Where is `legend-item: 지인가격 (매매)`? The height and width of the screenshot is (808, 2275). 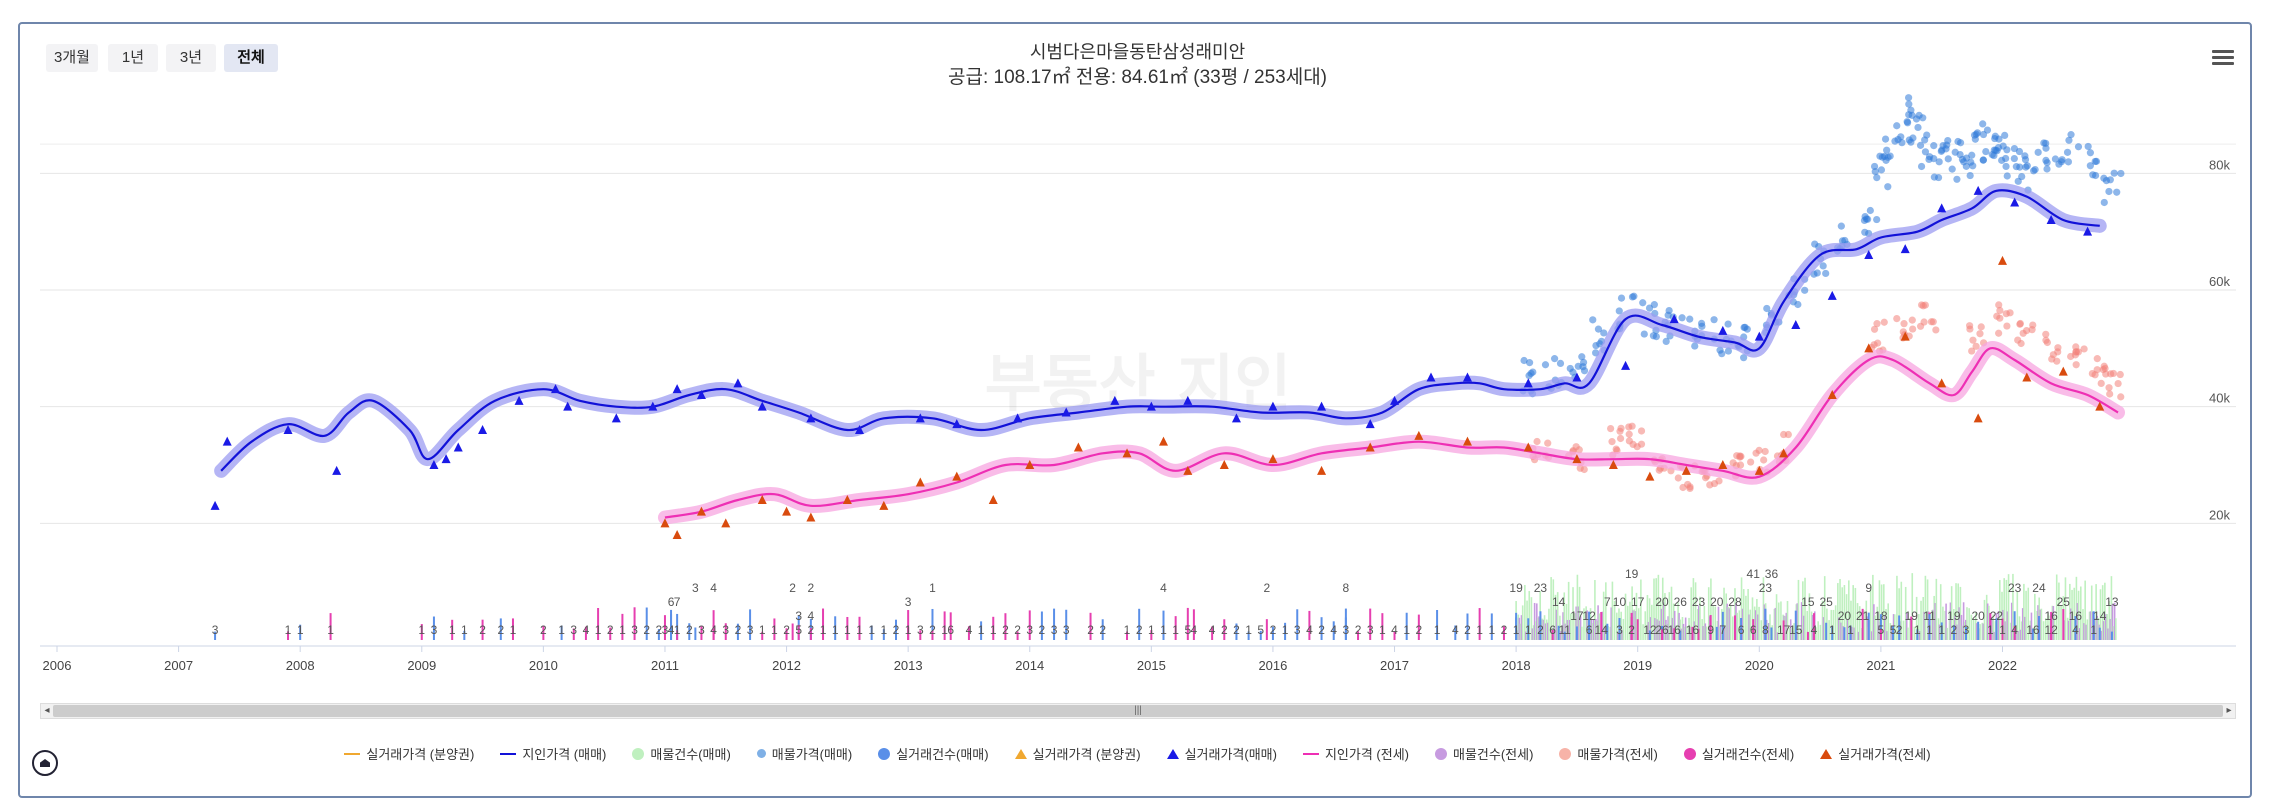
legend-item: 지인가격 (매매) is located at coordinates (553, 753).